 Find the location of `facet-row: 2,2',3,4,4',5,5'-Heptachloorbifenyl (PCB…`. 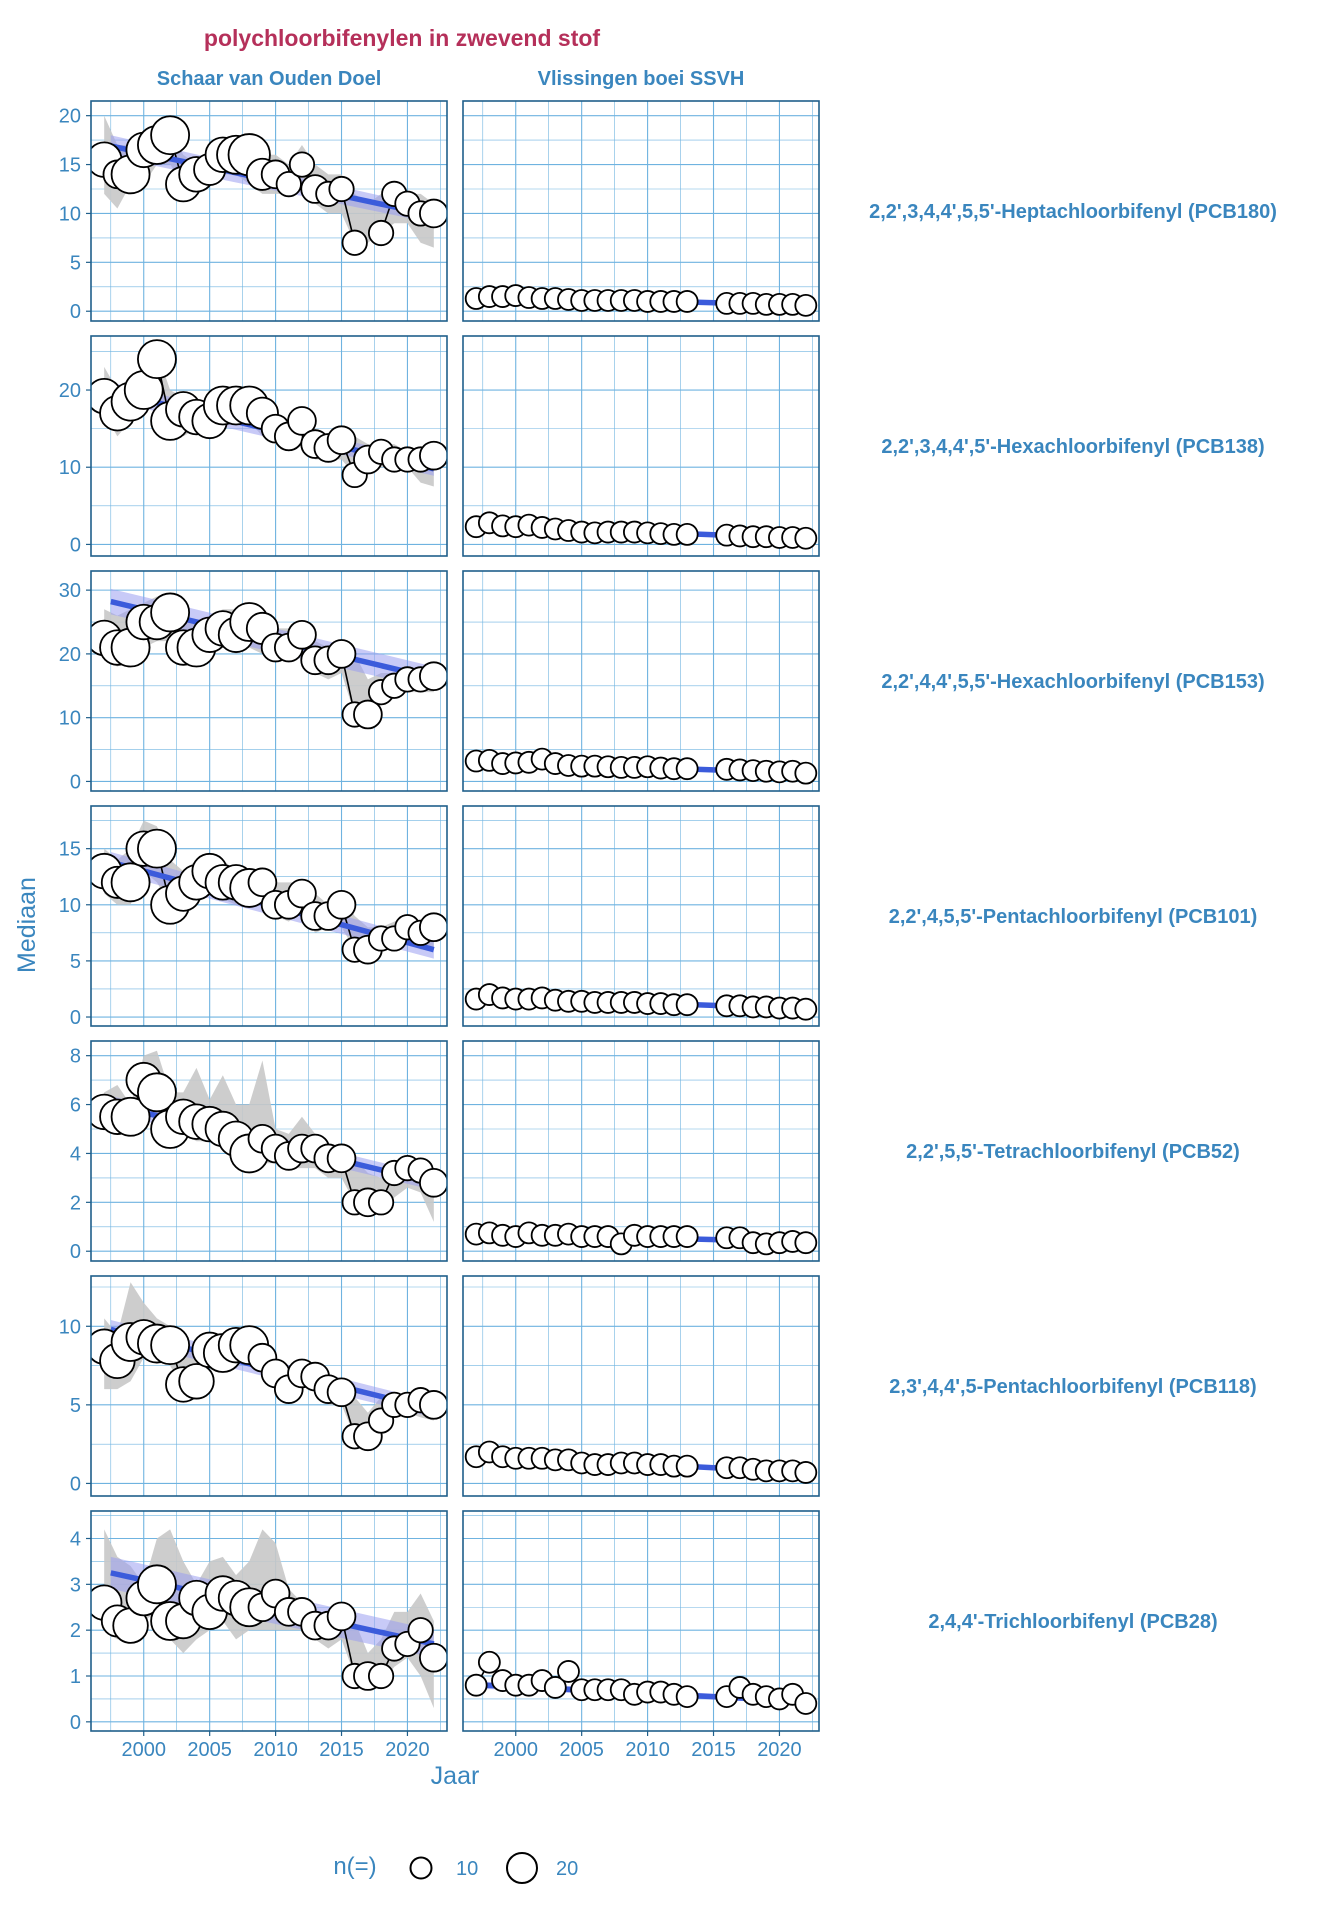

facet-row: 2,2',3,4,4',5,5'-Heptachloorbifenyl (PCB… is located at coordinates (668, 218).